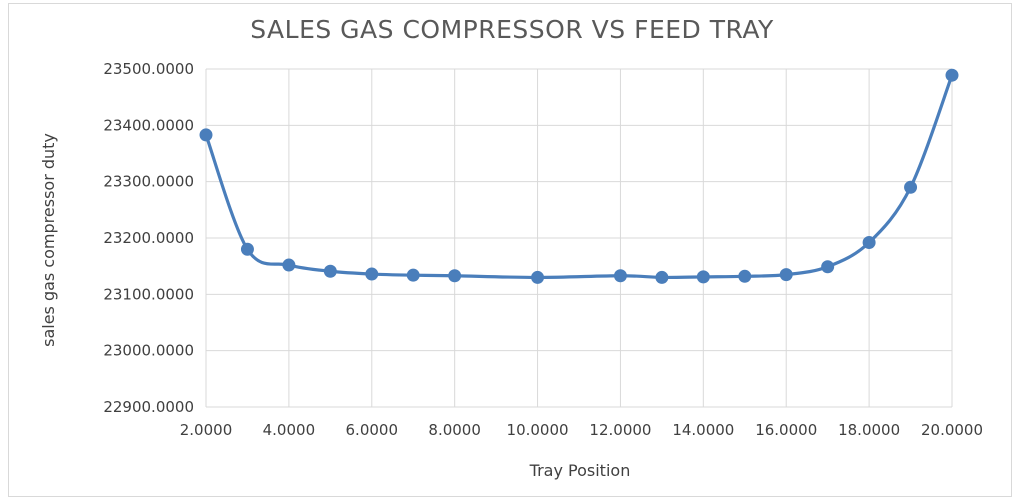 The image size is (1020, 500). Describe the element at coordinates (538, 430) in the screenshot. I see `x-tick-label: 10.0000` at that location.